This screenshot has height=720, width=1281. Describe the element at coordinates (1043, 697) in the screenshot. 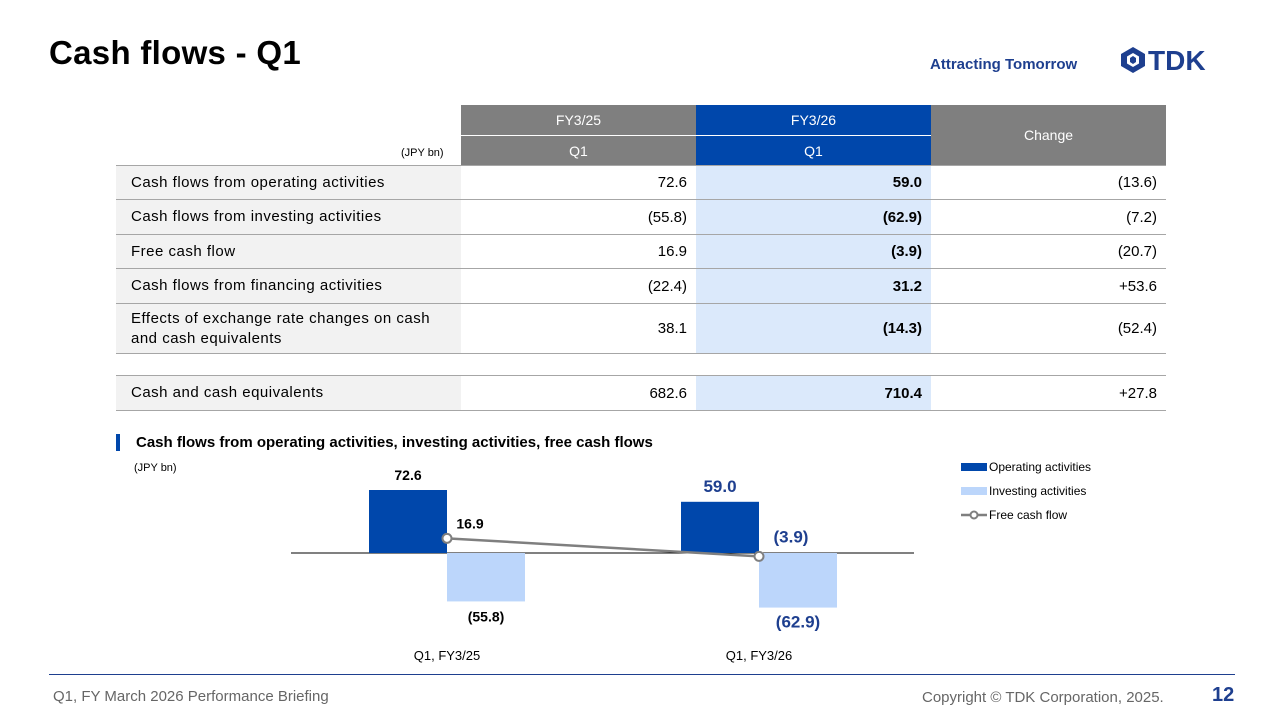

I see `footer-copyright: Copyright © TDK Corporation, 2025.` at that location.